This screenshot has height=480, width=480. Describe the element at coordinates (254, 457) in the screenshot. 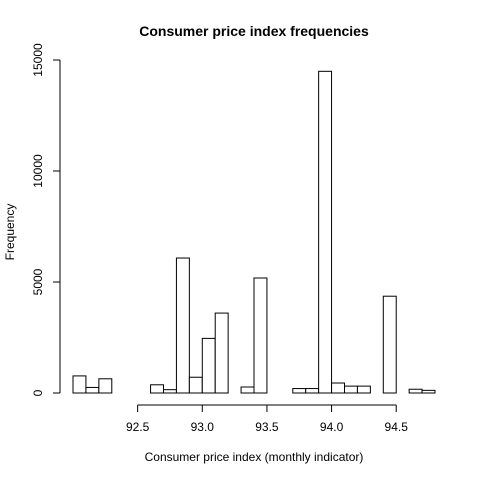

I see `x-axis-label: Consumer price index (monthly indicator)` at that location.